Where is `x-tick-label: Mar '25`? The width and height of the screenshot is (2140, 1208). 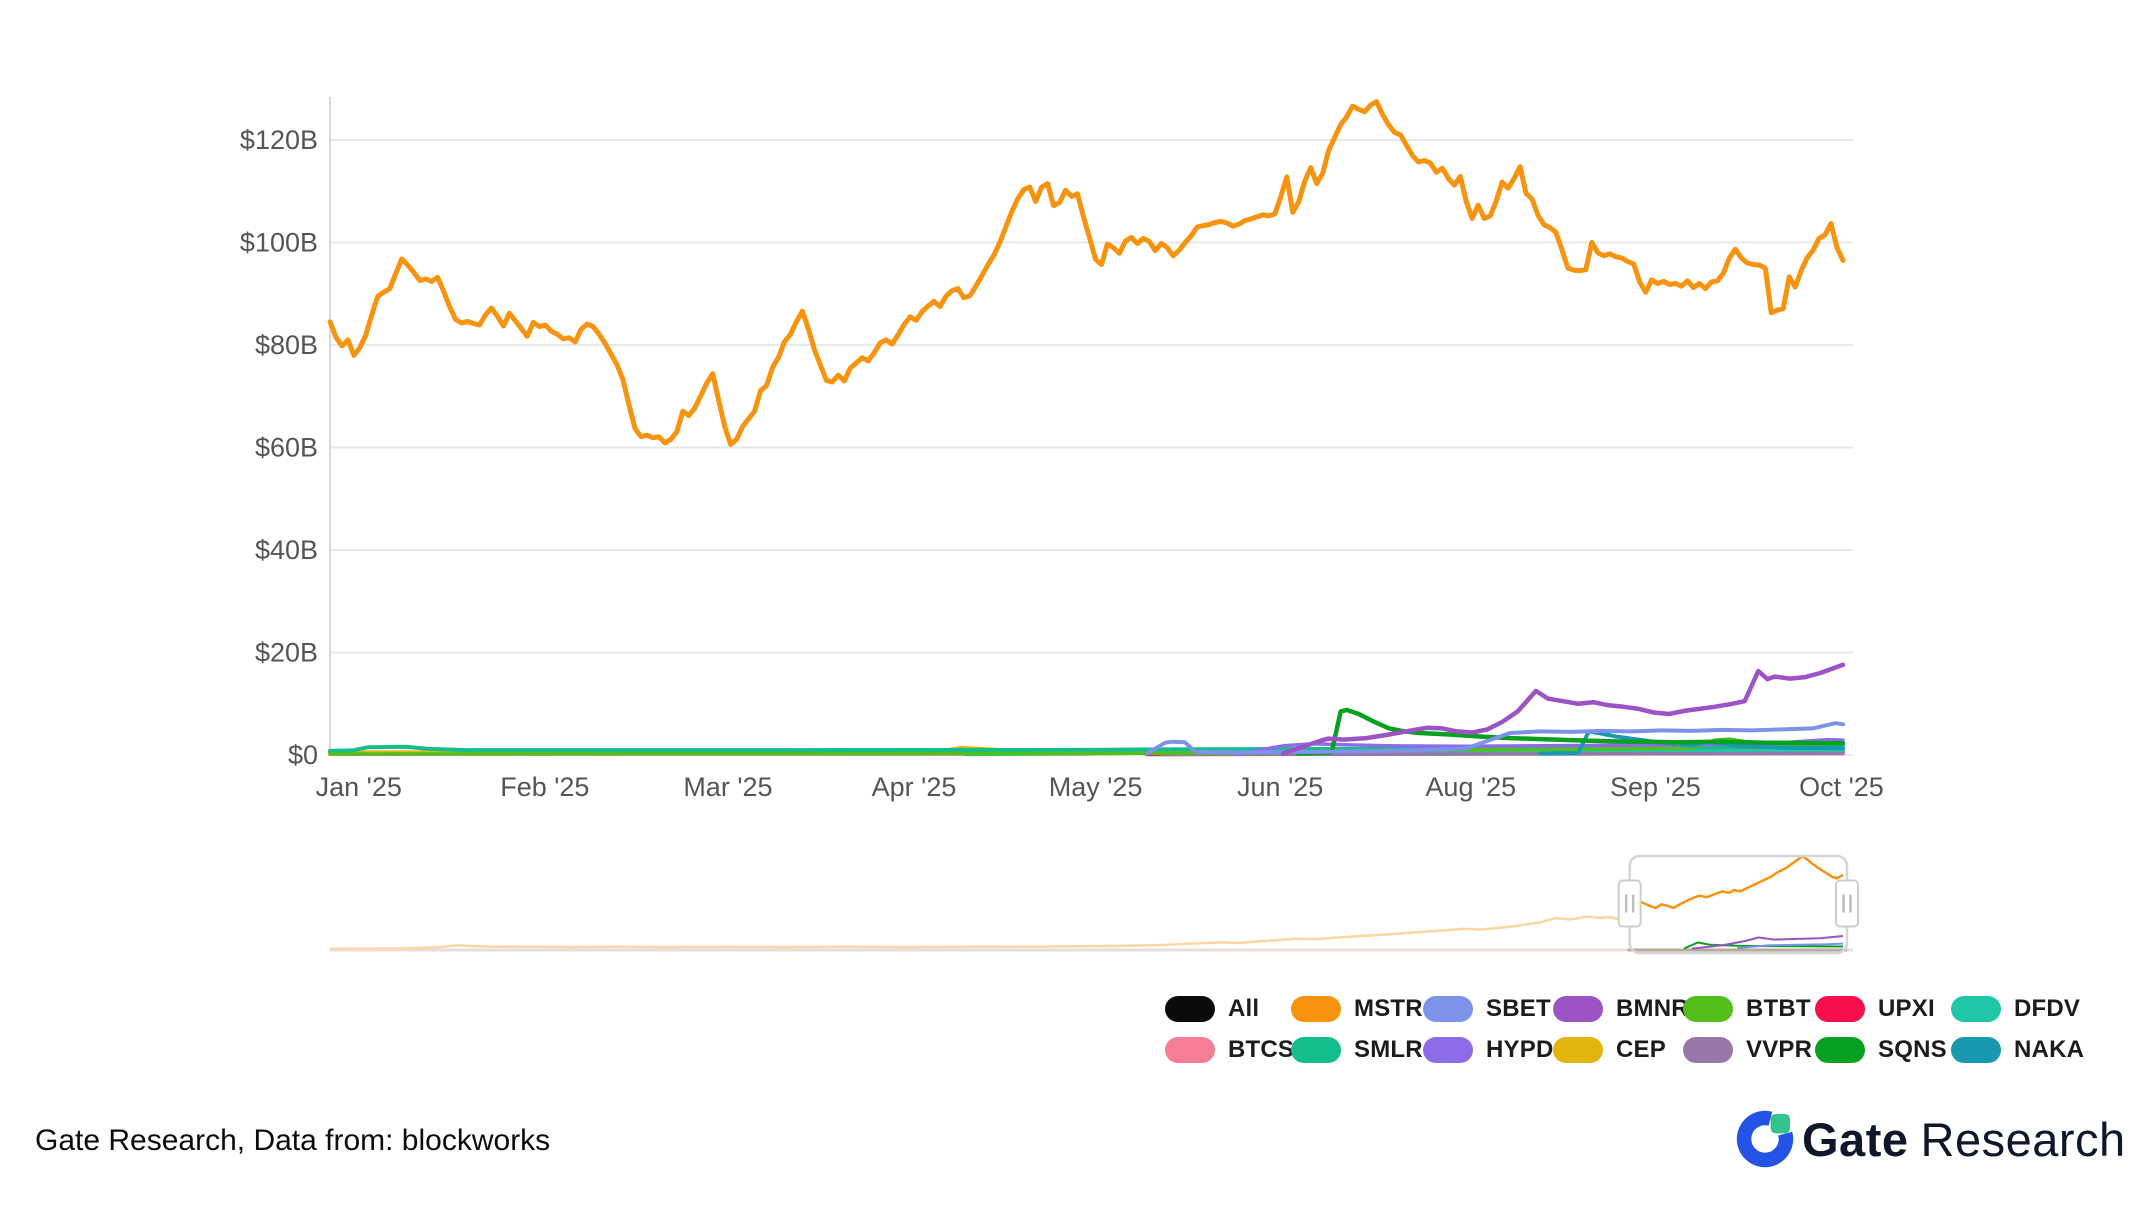 x-tick-label: Mar '25 is located at coordinates (727, 787).